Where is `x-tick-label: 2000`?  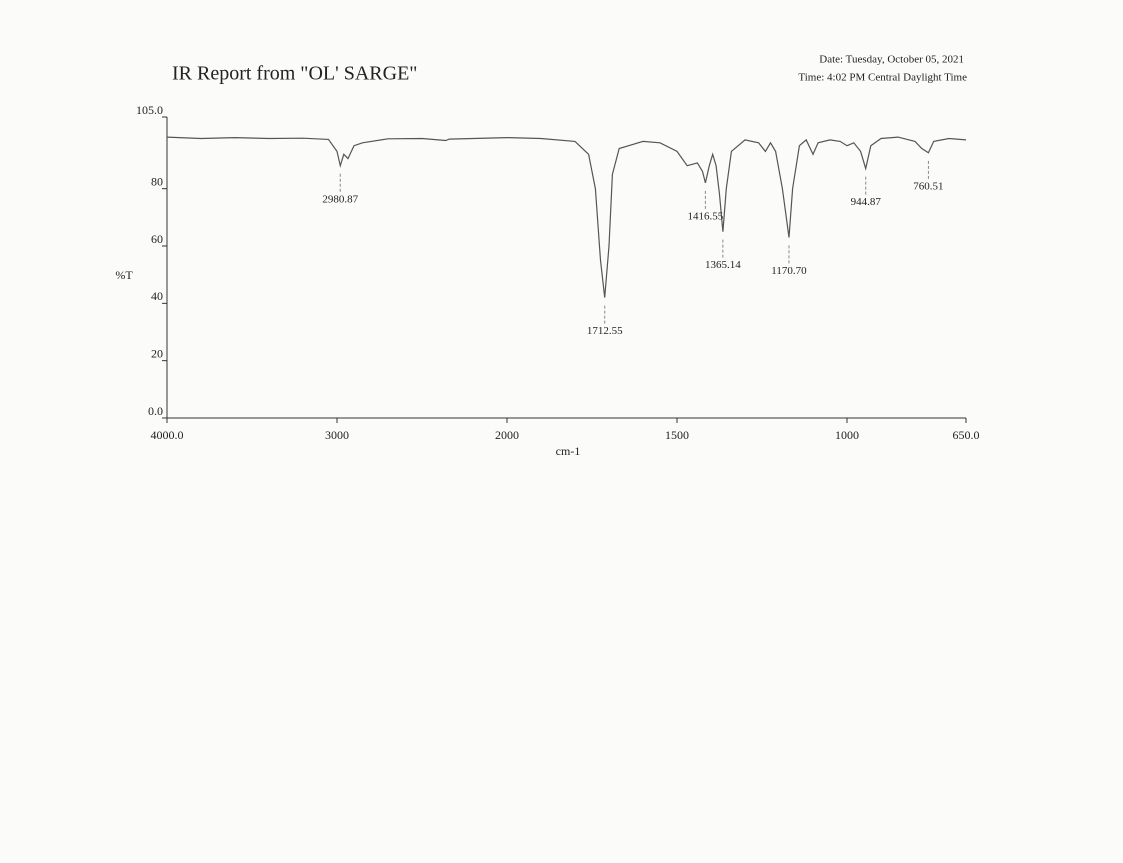 x-tick-label: 2000 is located at coordinates (507, 435).